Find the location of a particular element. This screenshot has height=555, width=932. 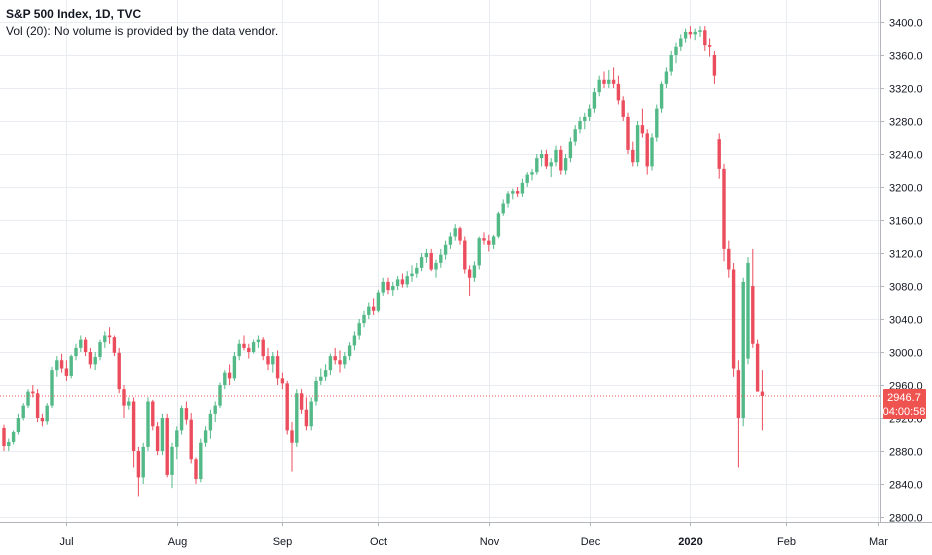

y-tick-label: 3040.0 is located at coordinates (906, 321).